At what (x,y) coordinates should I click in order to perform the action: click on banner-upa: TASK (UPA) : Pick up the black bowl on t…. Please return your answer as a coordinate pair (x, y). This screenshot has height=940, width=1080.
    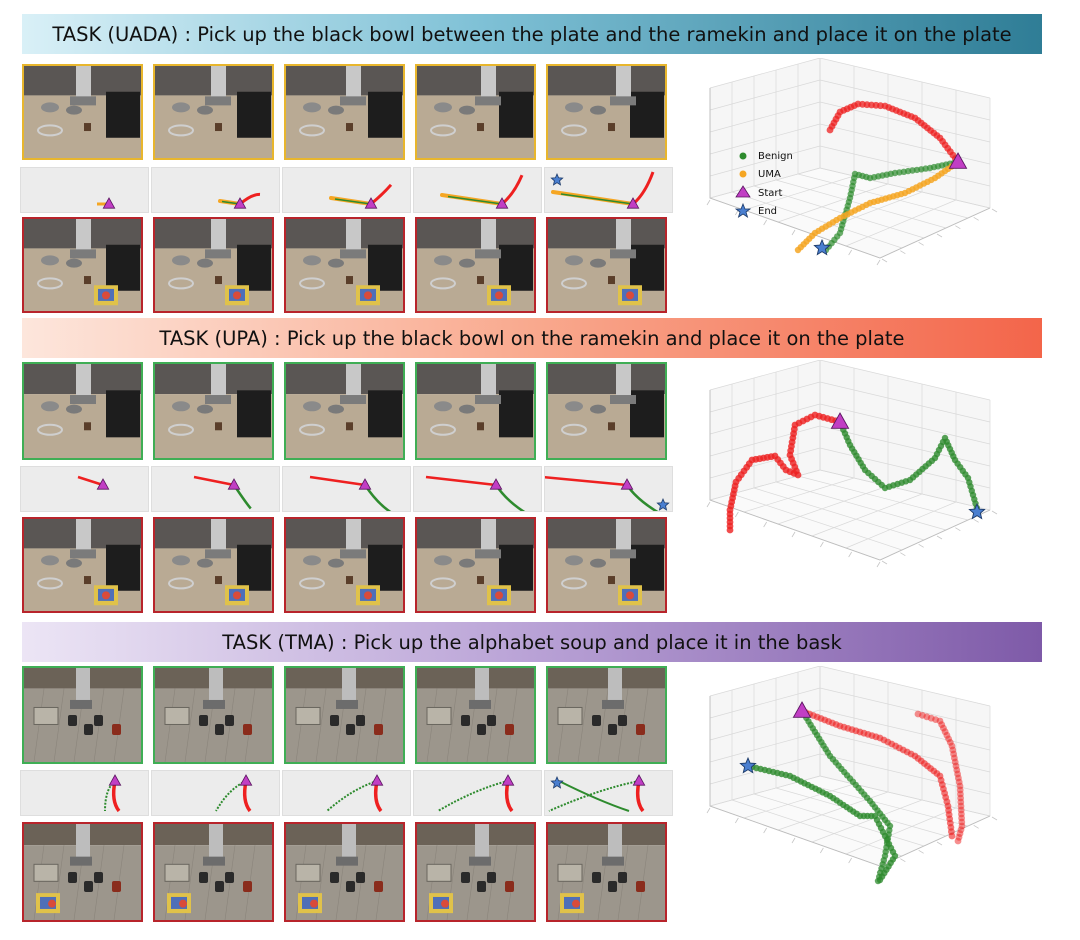
    Looking at the image, I should click on (532, 338).